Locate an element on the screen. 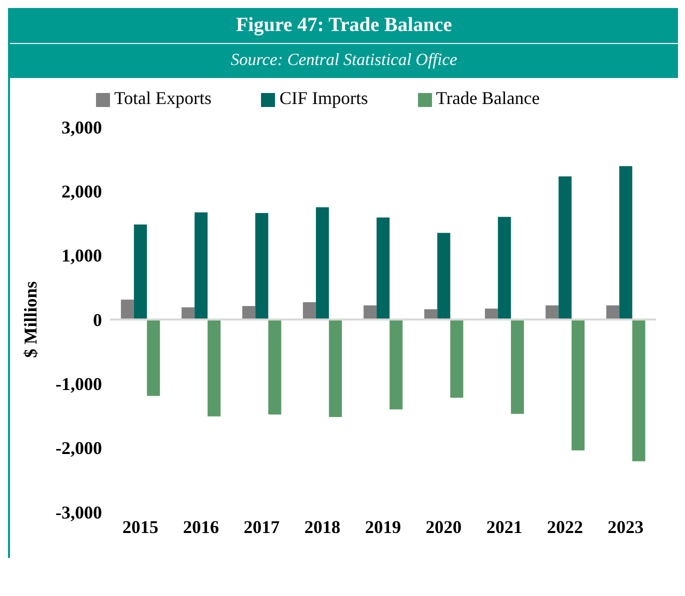 The height and width of the screenshot is (596, 685). x-tick-label: 2016 is located at coordinates (201, 526).